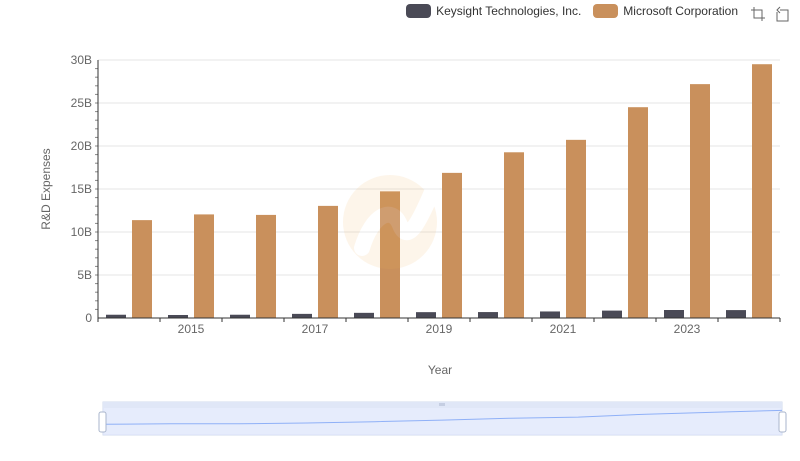  What do you see at coordinates (687, 329) in the screenshot?
I see `x-tick-label: 2023` at bounding box center [687, 329].